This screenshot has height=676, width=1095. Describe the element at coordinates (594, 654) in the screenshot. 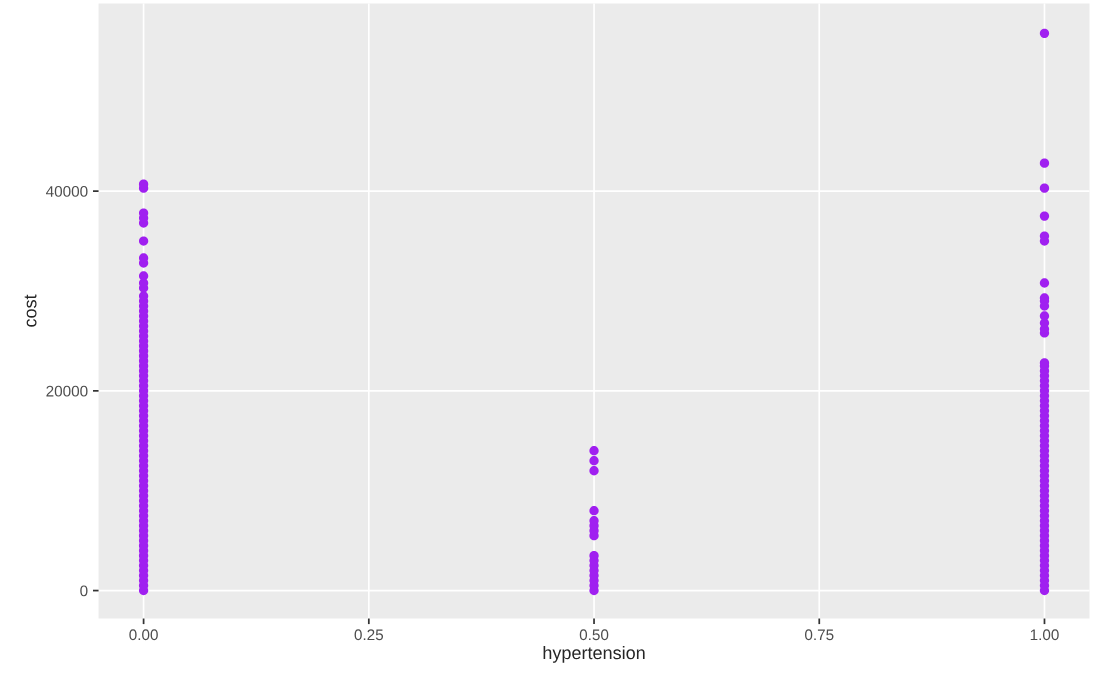

I see `x-axis-title: hypertension` at that location.